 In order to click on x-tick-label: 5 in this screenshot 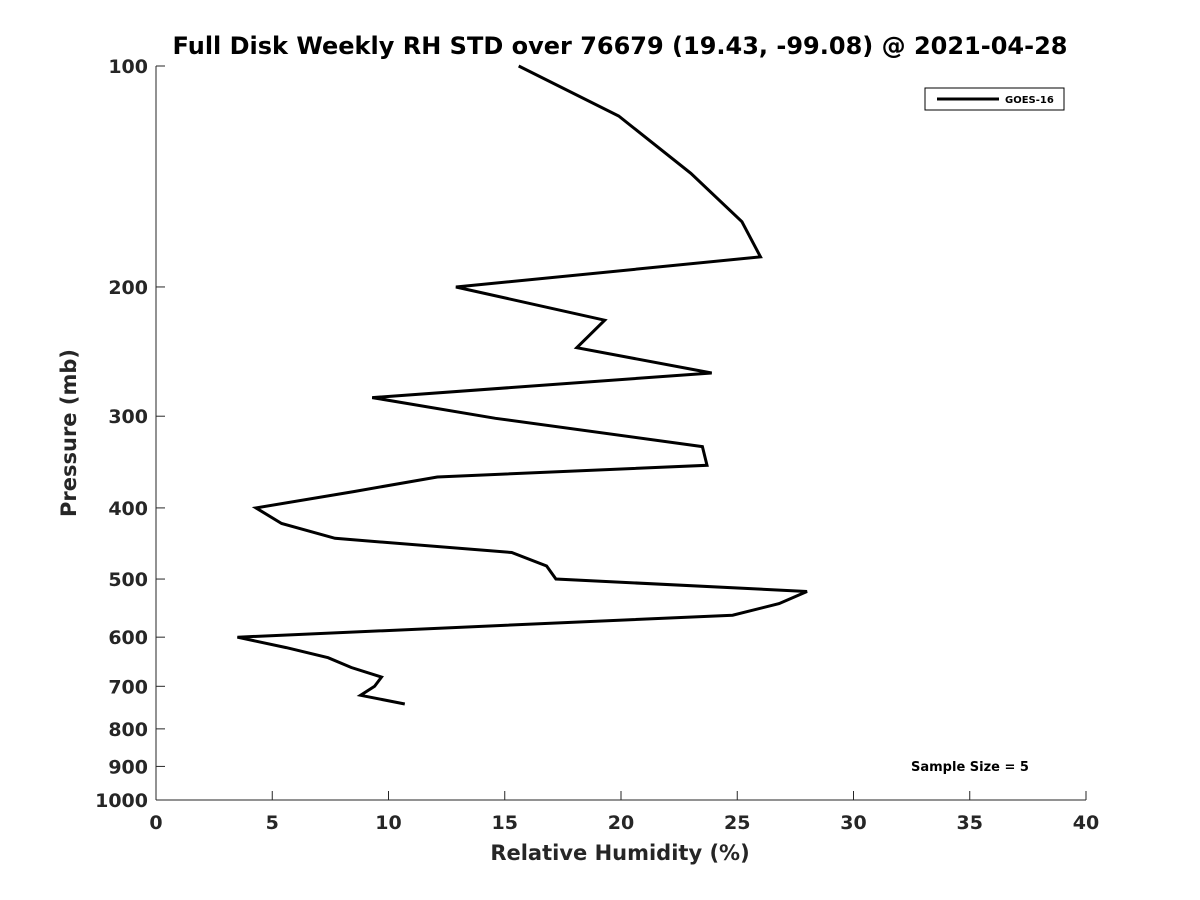, I will do `click(272, 823)`.